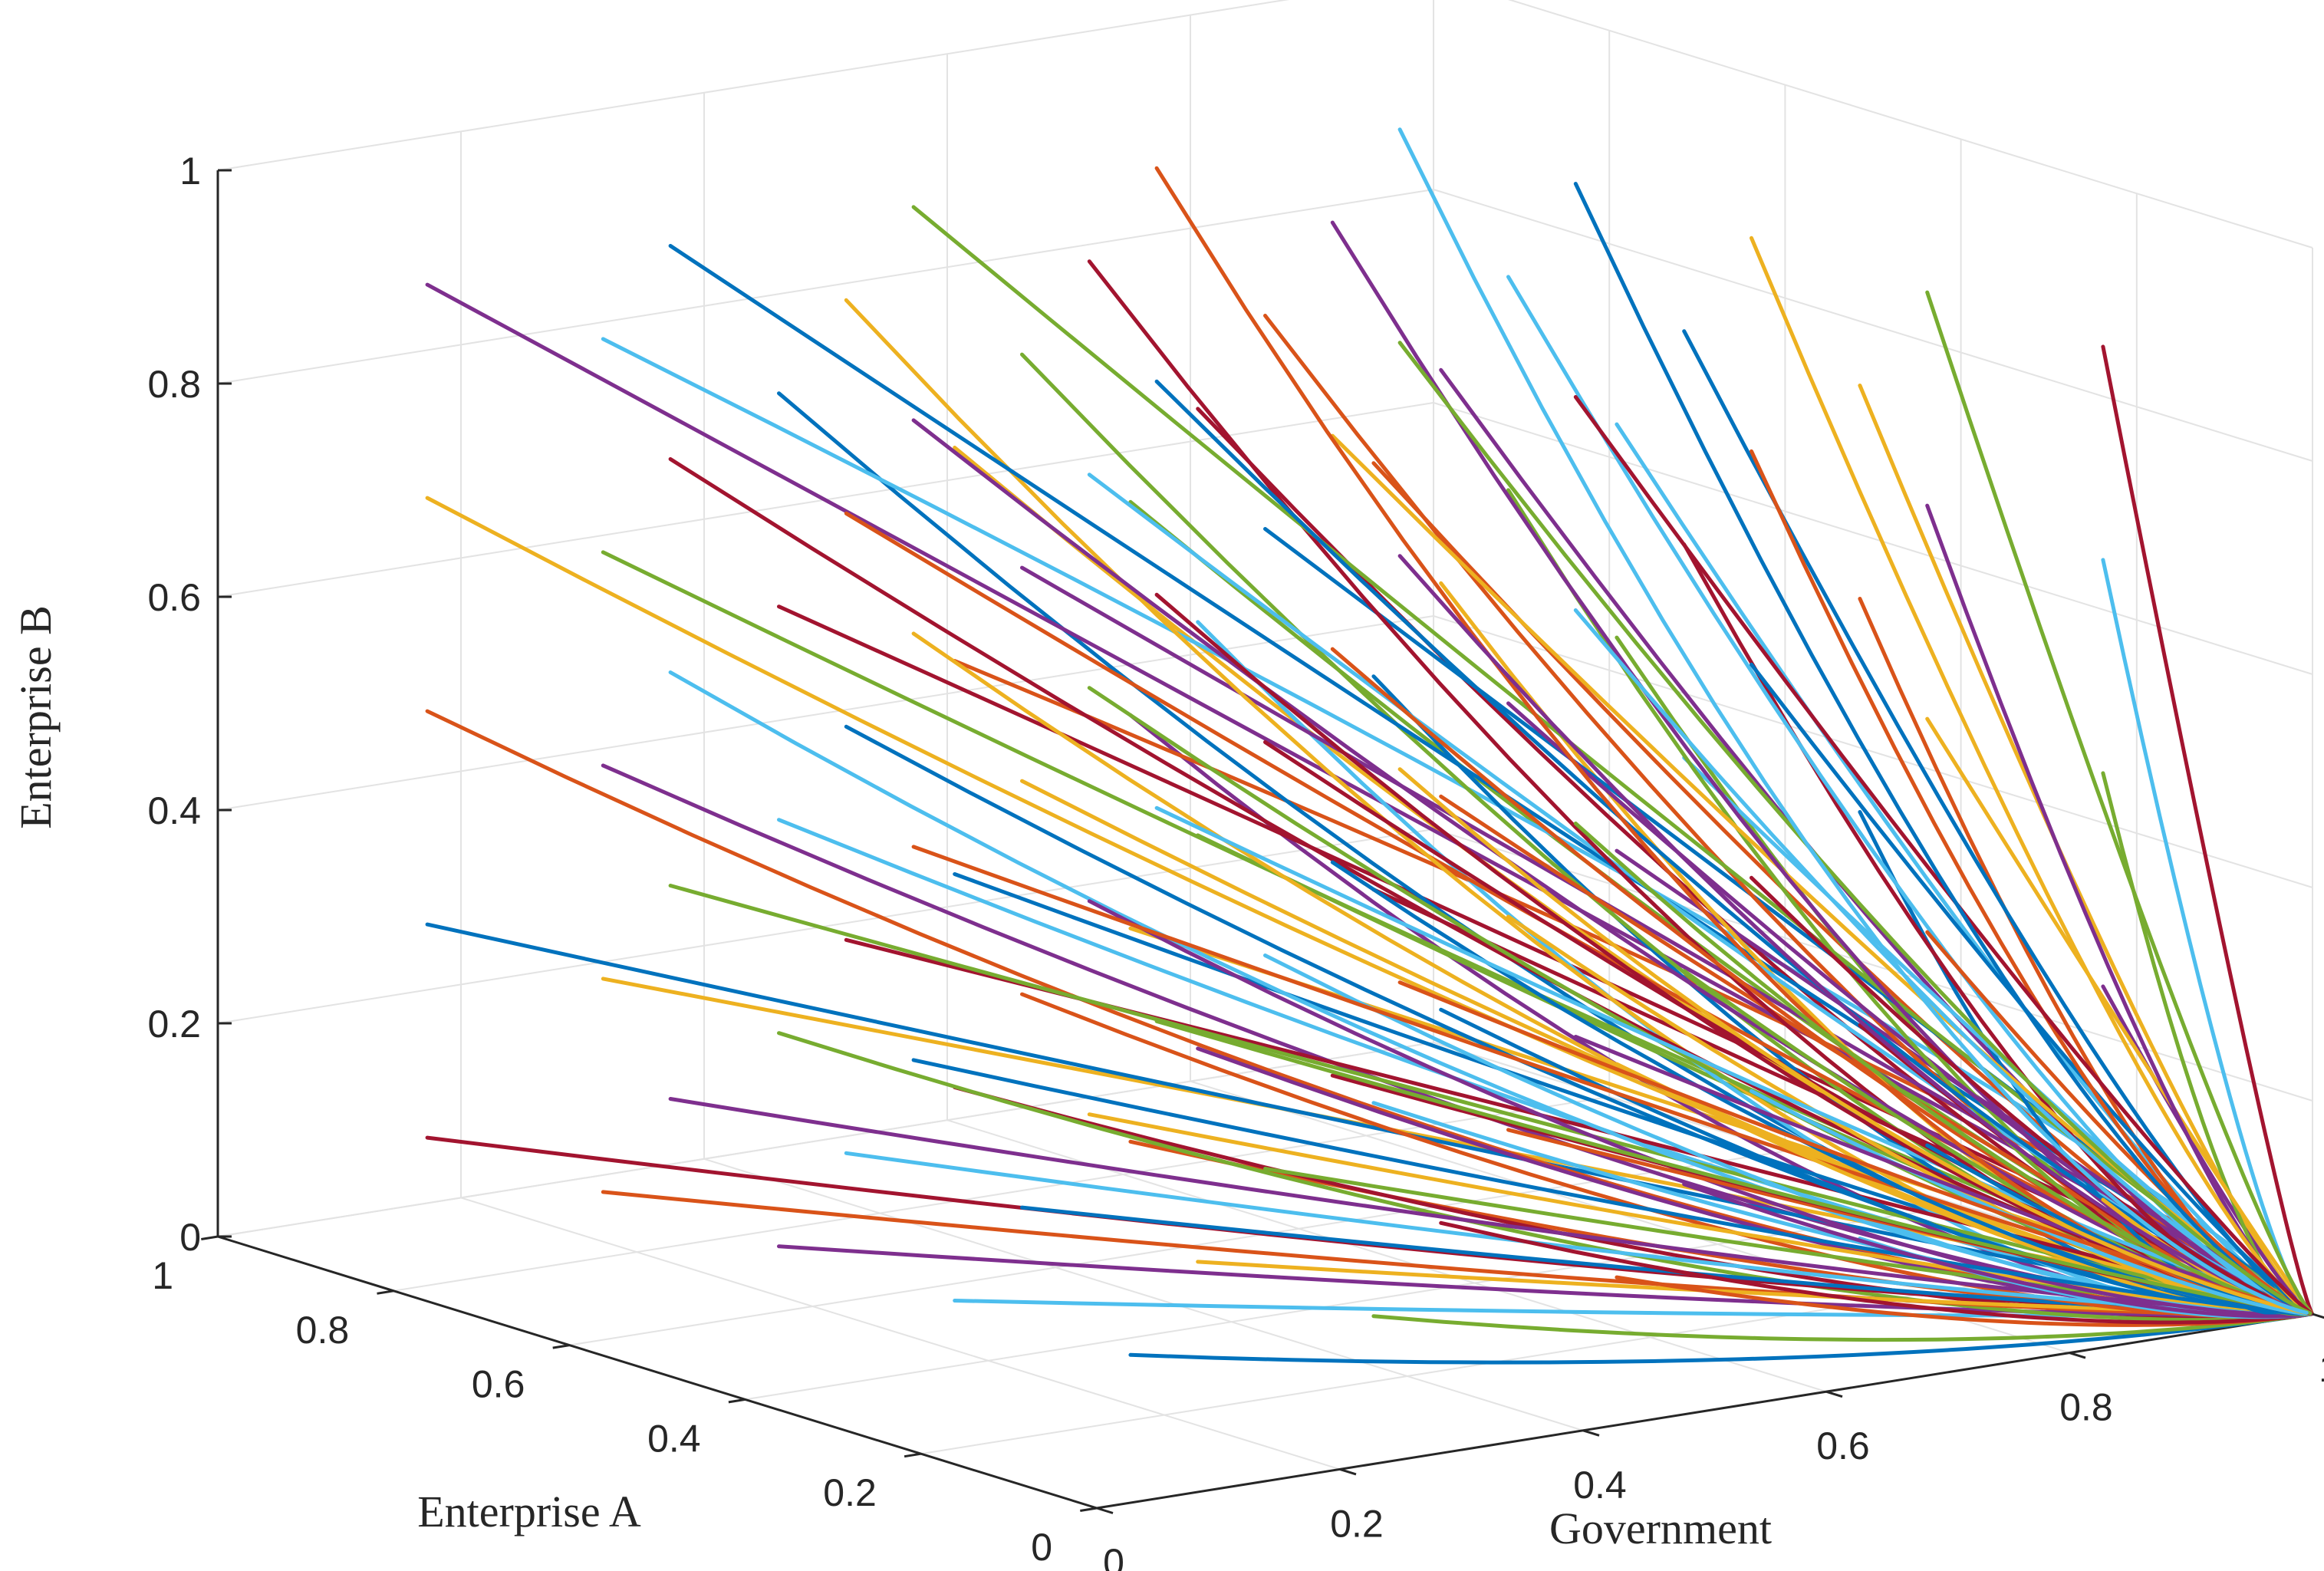 The height and width of the screenshot is (1571, 2324). Describe the element at coordinates (498, 1384) in the screenshot. I see `y-tick-label: 0.6` at that location.